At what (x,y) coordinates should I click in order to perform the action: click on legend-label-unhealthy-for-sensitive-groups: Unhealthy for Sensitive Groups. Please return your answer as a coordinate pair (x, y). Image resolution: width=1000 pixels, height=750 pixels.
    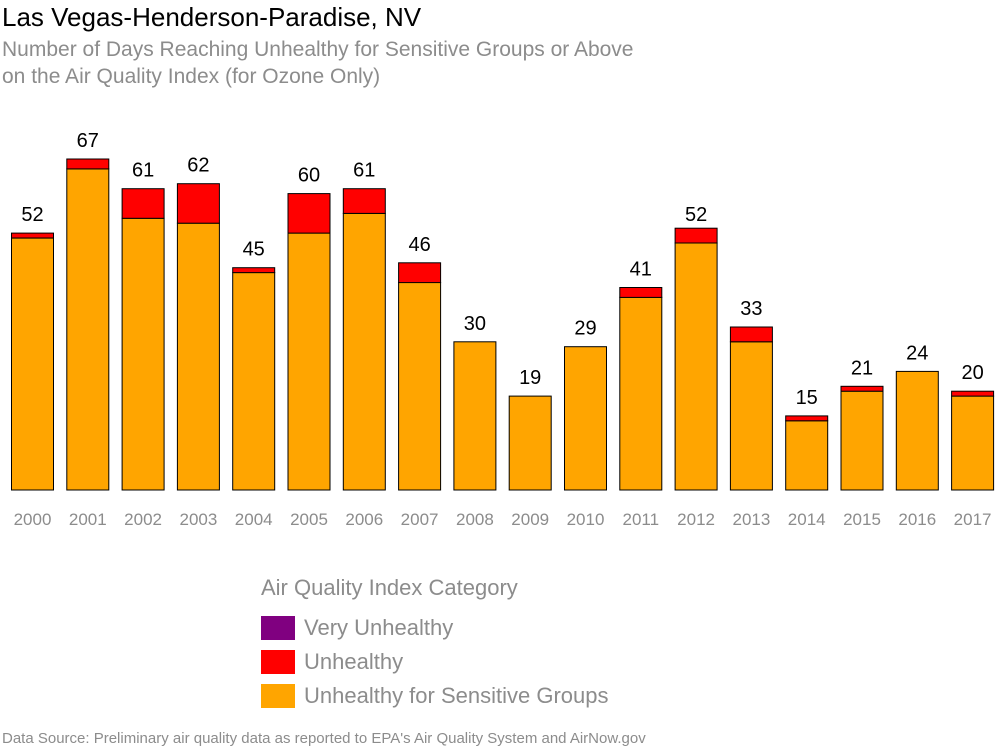
    Looking at the image, I should click on (456, 695).